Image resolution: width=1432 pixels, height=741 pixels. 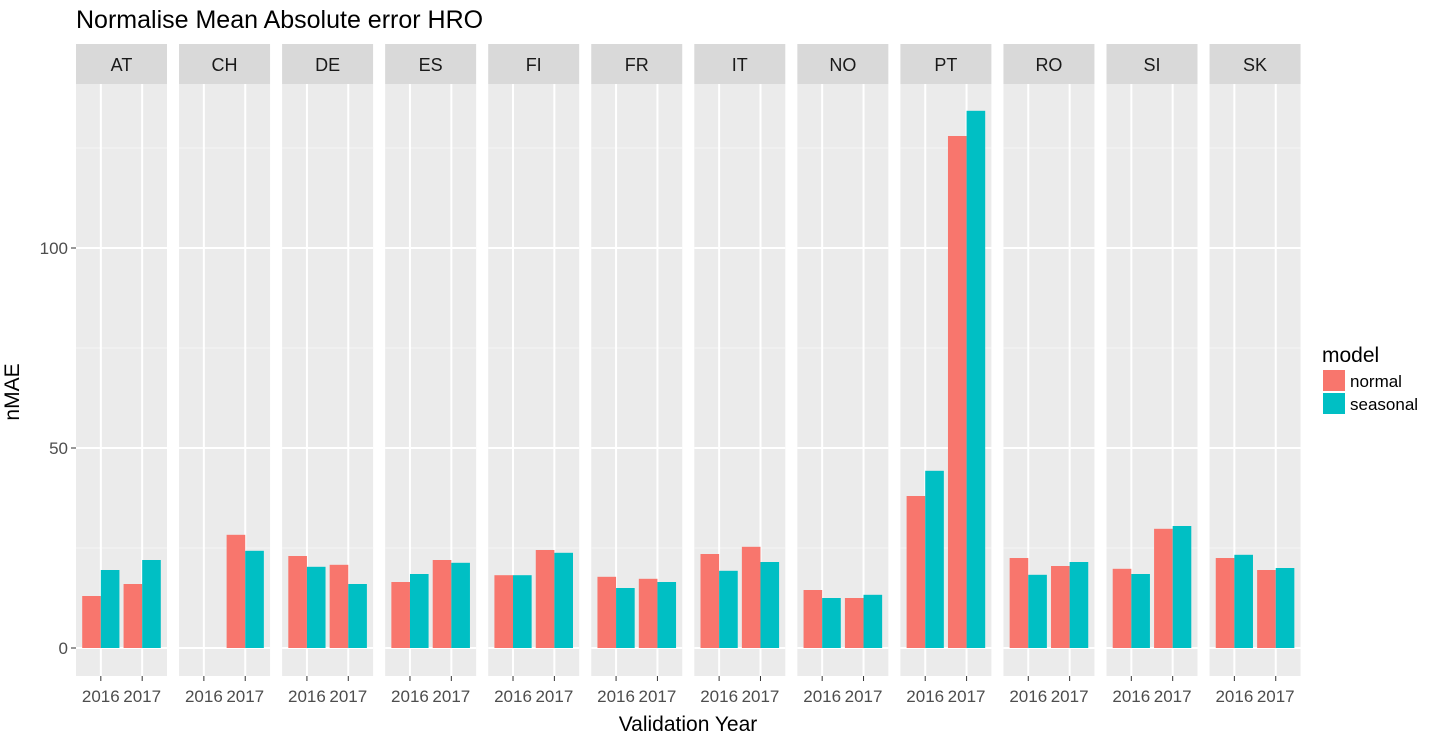 What do you see at coordinates (842, 65) in the screenshot?
I see `facet-strip-label: NO` at bounding box center [842, 65].